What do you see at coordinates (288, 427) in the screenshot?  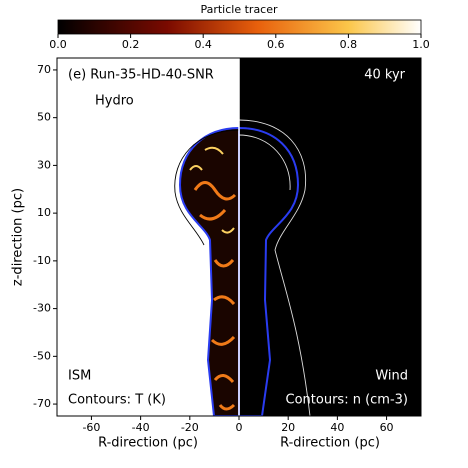 I see `x-tick-label: 20` at bounding box center [288, 427].